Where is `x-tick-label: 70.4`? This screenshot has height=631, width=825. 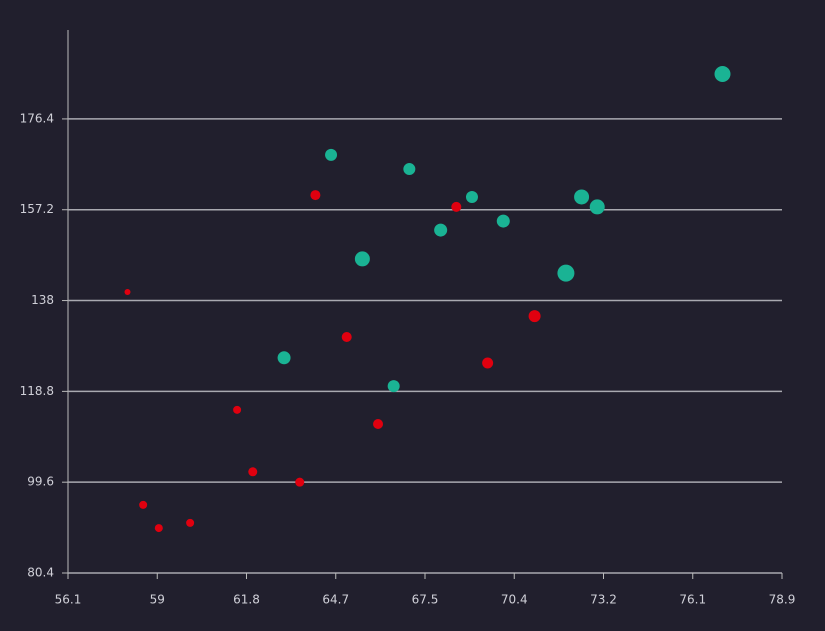 x-tick-label: 70.4 is located at coordinates (514, 600).